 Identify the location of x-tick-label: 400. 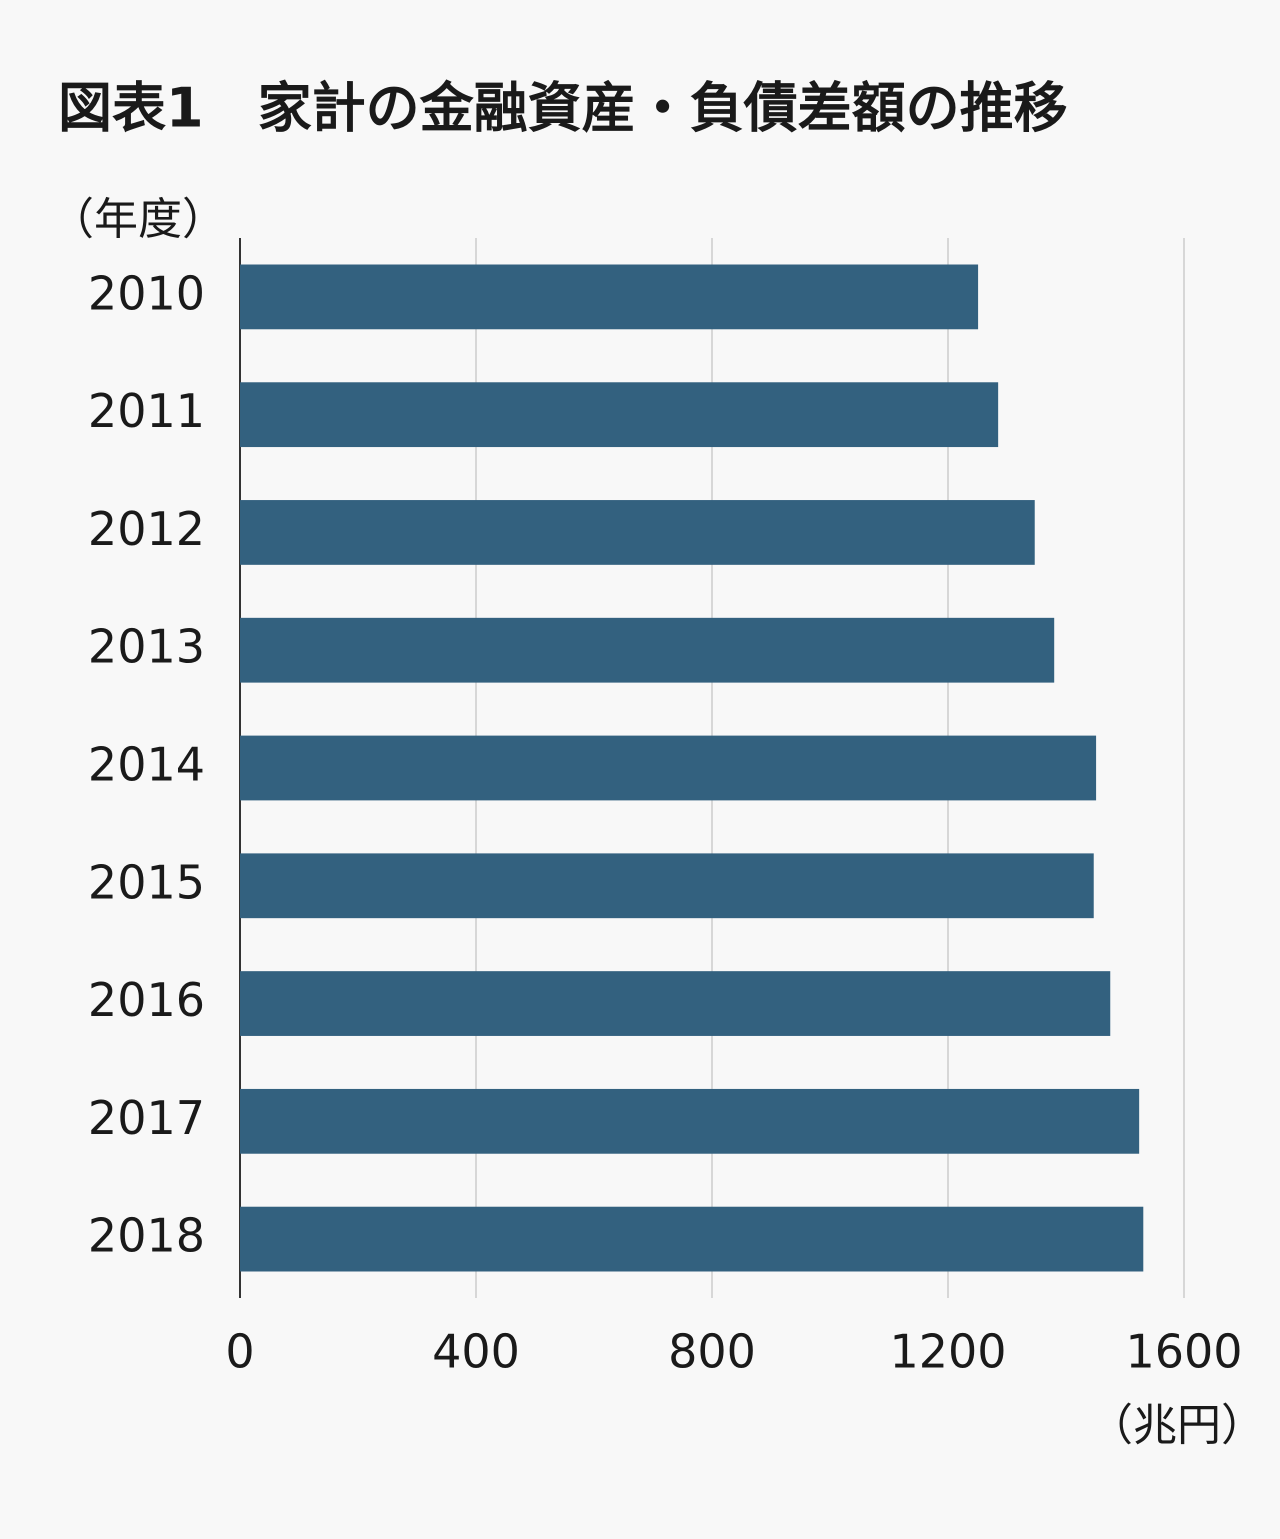
(476, 1352).